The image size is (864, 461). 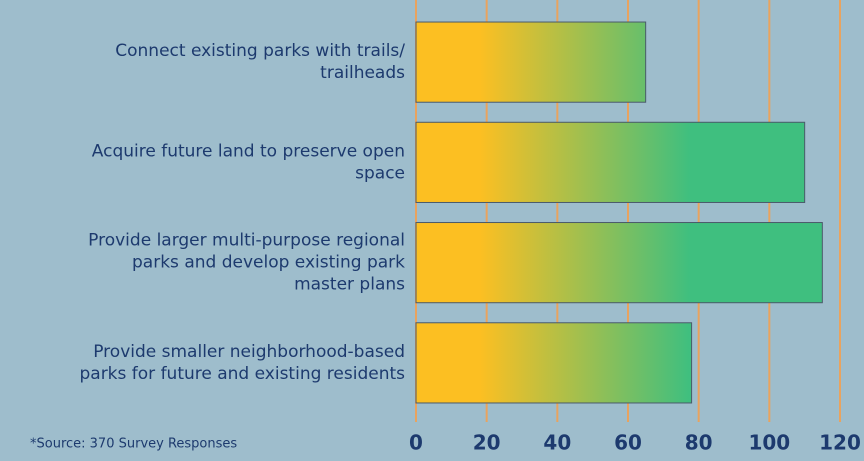 I want to click on category-label: trailheads, so click(x=362, y=73).